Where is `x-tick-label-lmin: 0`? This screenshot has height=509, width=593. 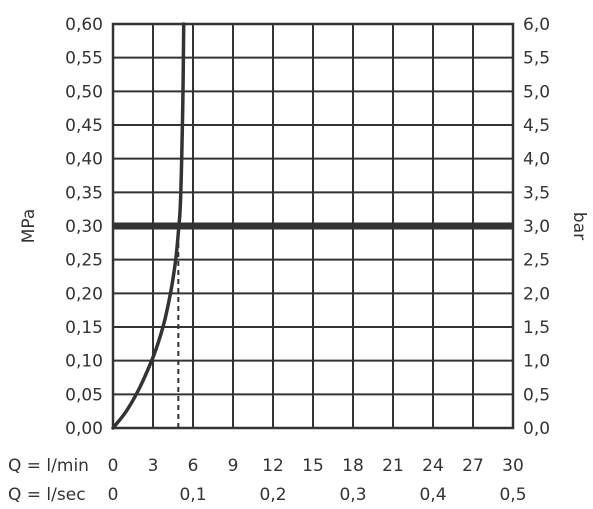 x-tick-label-lmin: 0 is located at coordinates (113, 466).